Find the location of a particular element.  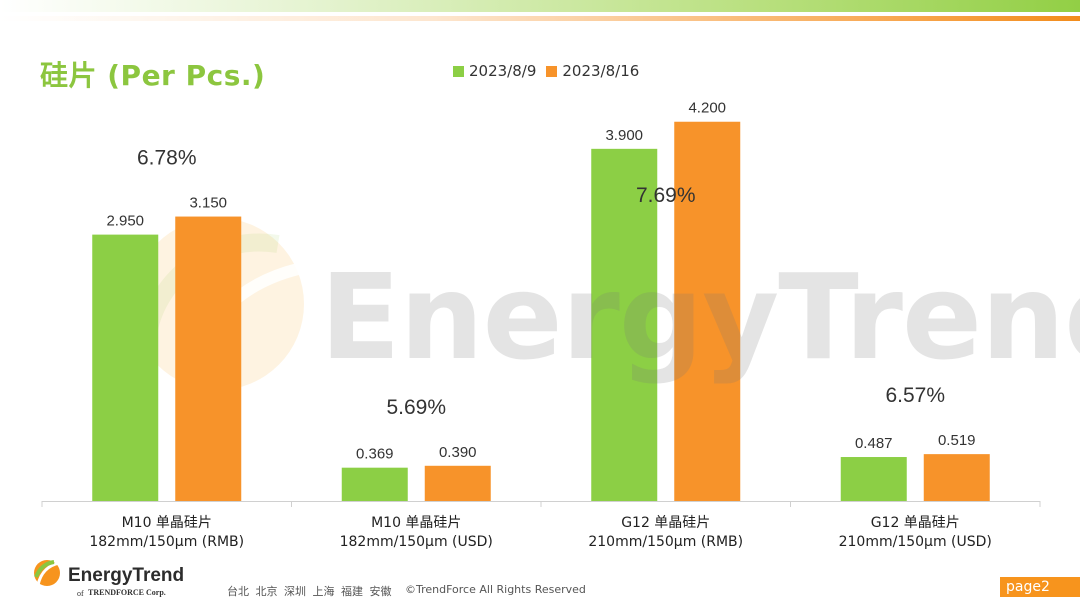

top-accent-line is located at coordinates (540, 18).